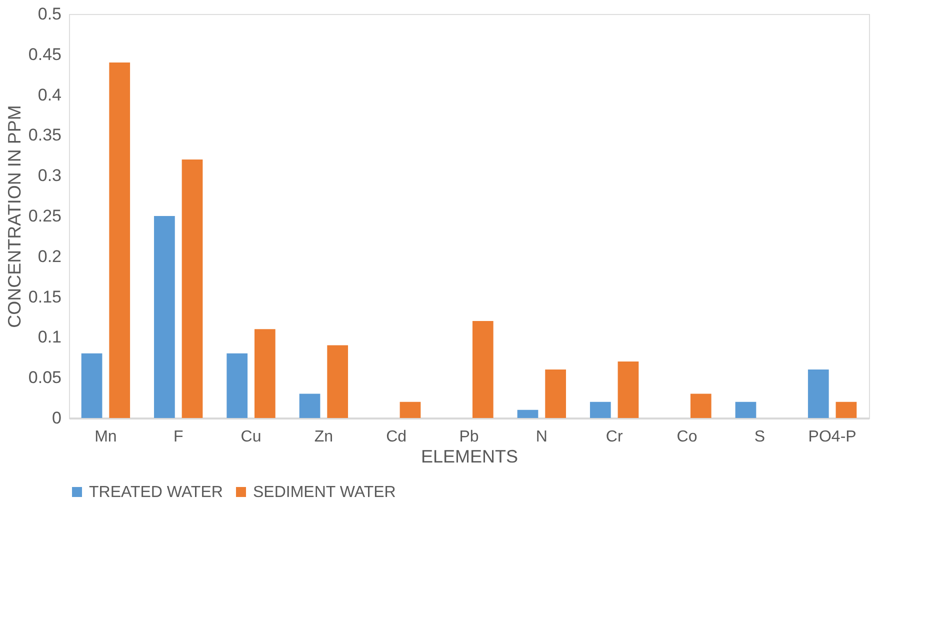 The height and width of the screenshot is (631, 950). What do you see at coordinates (50, 176) in the screenshot?
I see `y-tick-label: 0.3` at bounding box center [50, 176].